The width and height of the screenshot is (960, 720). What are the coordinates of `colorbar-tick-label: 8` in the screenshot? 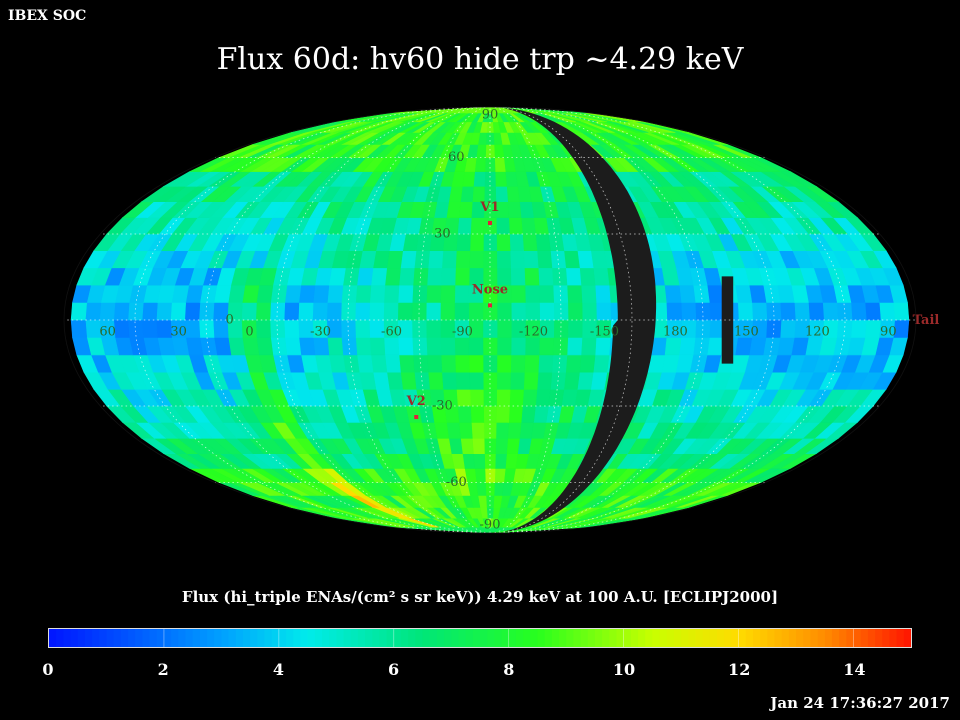 It's located at (509, 669).